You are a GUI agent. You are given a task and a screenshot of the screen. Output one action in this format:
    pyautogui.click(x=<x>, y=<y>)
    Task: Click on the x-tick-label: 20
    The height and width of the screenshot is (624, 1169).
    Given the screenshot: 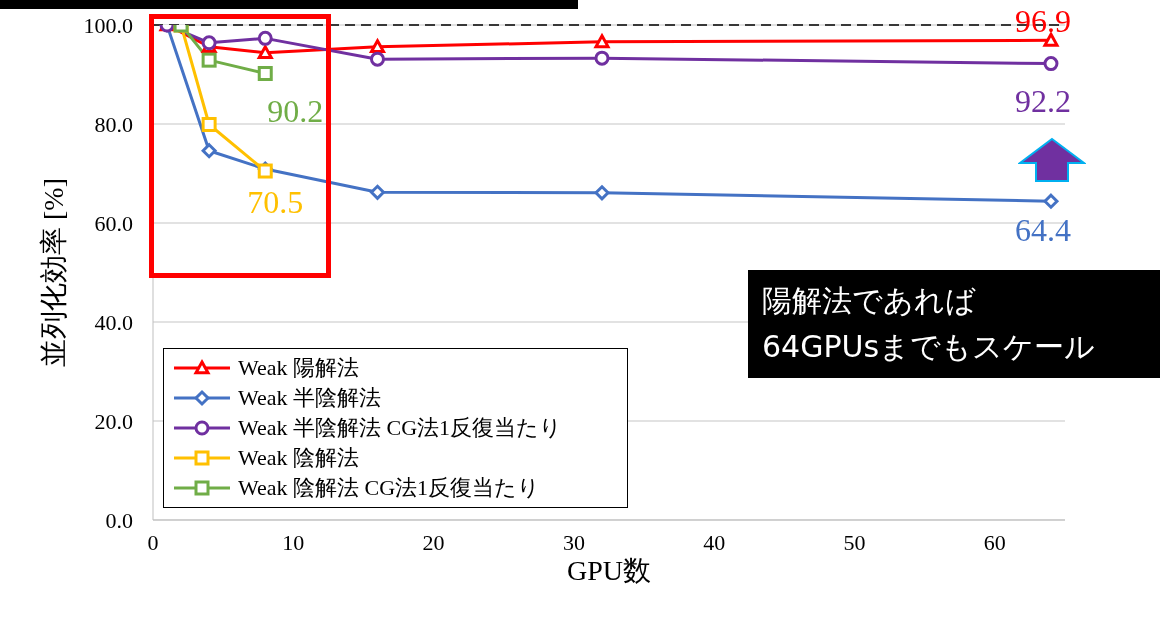 What is the action you would take?
    pyautogui.click(x=433, y=542)
    